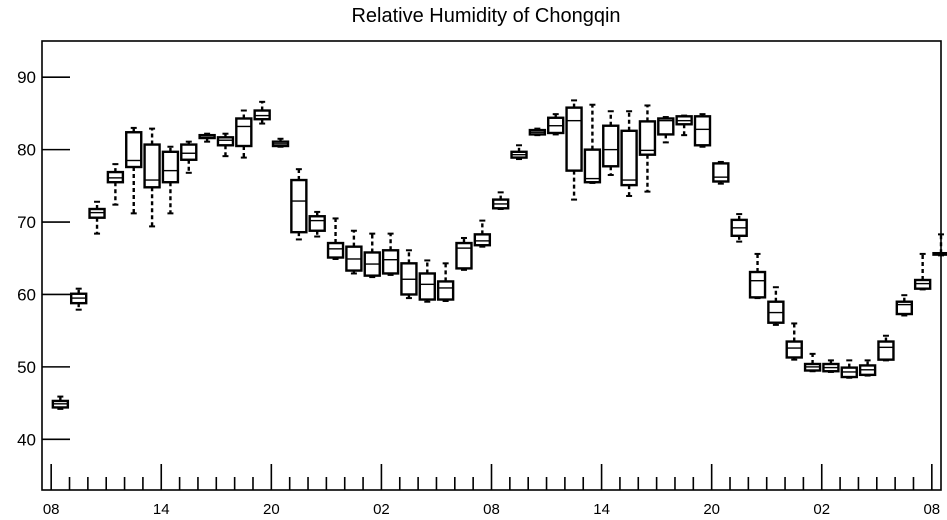  I want to click on y-tick-label: 50, so click(26, 367).